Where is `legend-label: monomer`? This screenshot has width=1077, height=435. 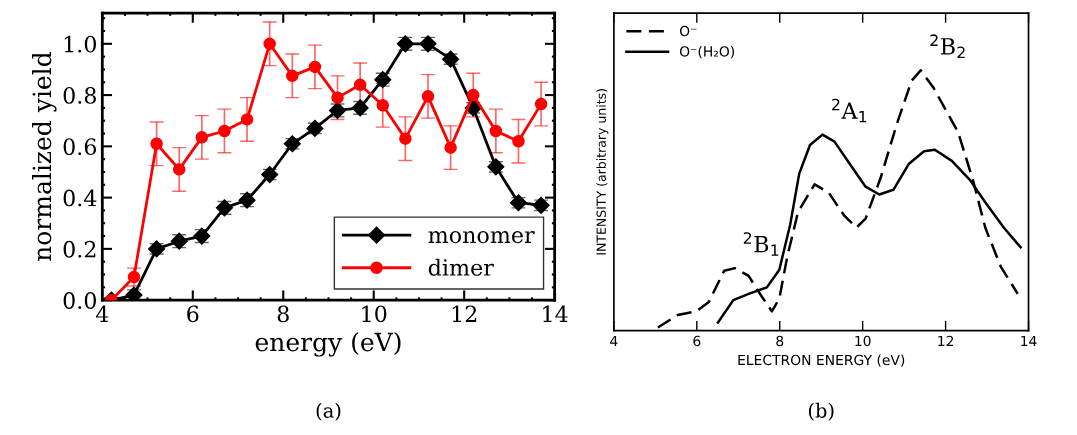
legend-label: monomer is located at coordinates (481, 237).